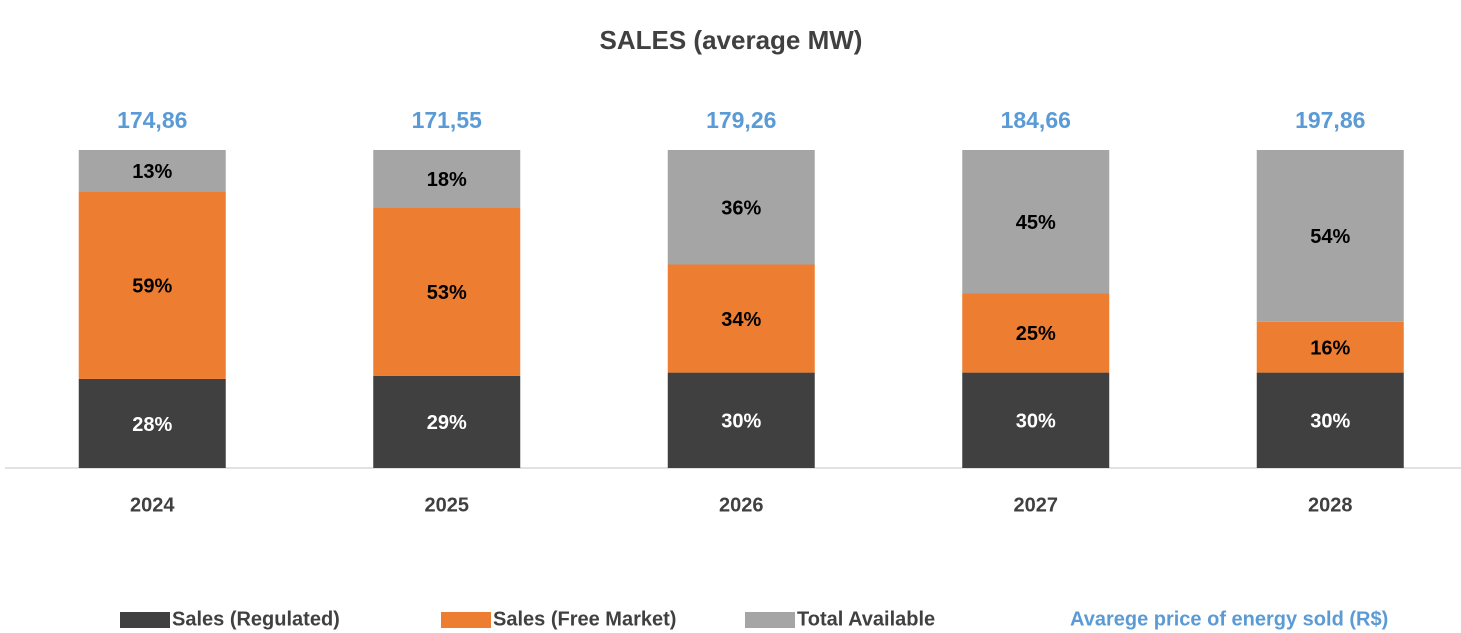 The image size is (1461, 633). I want to click on segment-label: 54%, so click(1330, 237).